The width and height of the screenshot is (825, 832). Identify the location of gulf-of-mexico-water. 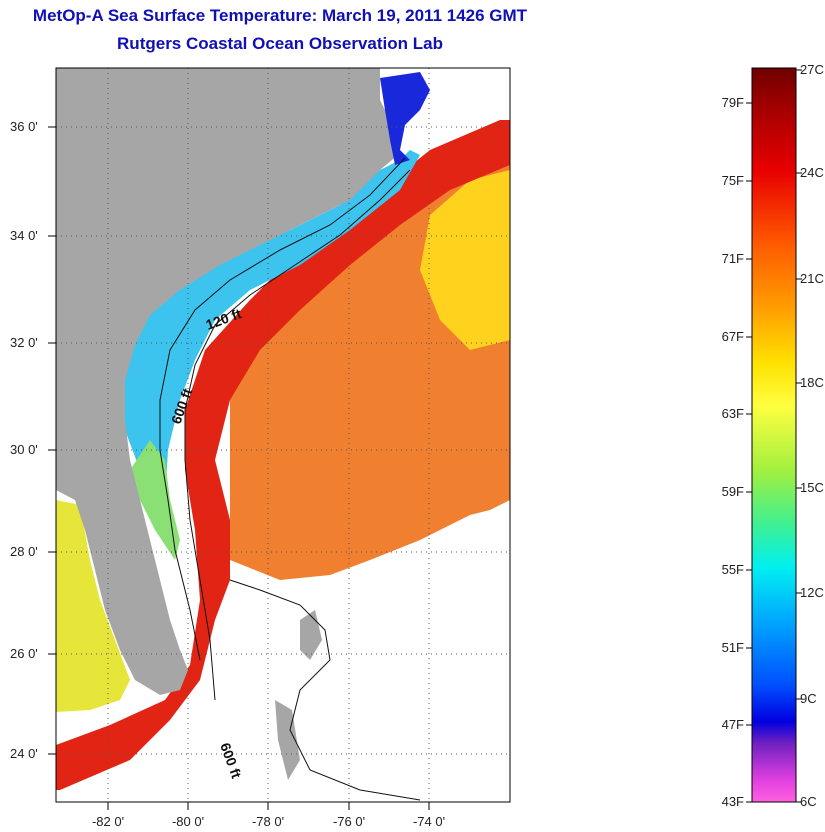
(93, 606).